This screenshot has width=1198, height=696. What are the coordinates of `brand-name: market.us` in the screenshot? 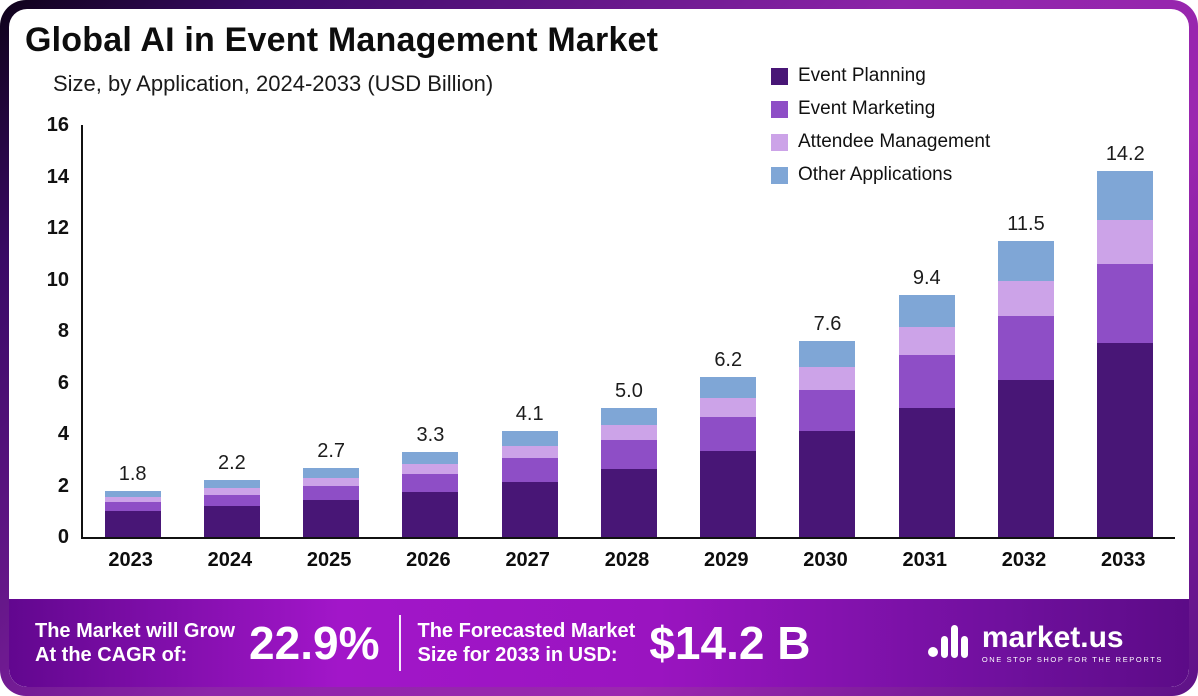 It's located at (1052, 637).